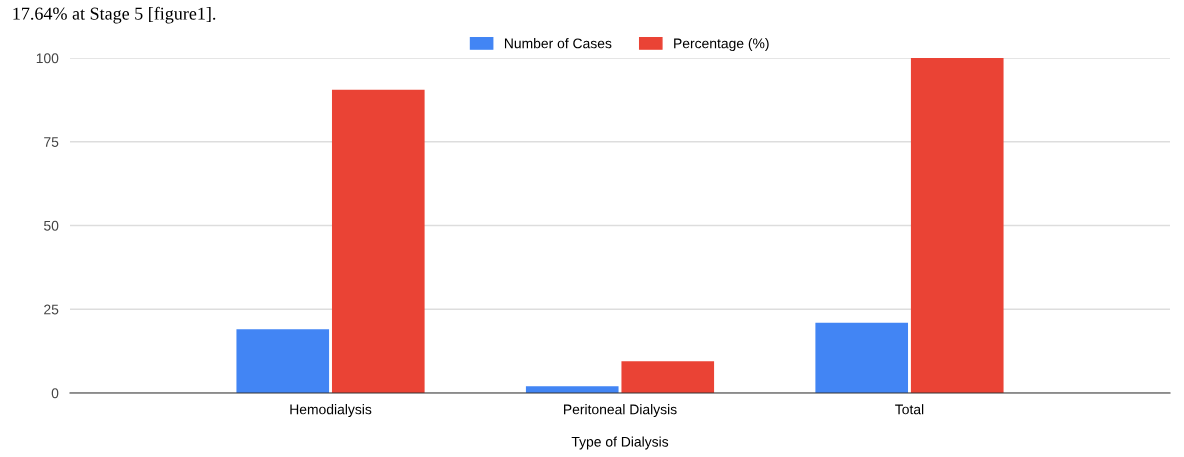 This screenshot has width=1184, height=457. Describe the element at coordinates (114, 15) in the screenshot. I see `text: 17.64% at Stage 5 [figure1].` at that location.